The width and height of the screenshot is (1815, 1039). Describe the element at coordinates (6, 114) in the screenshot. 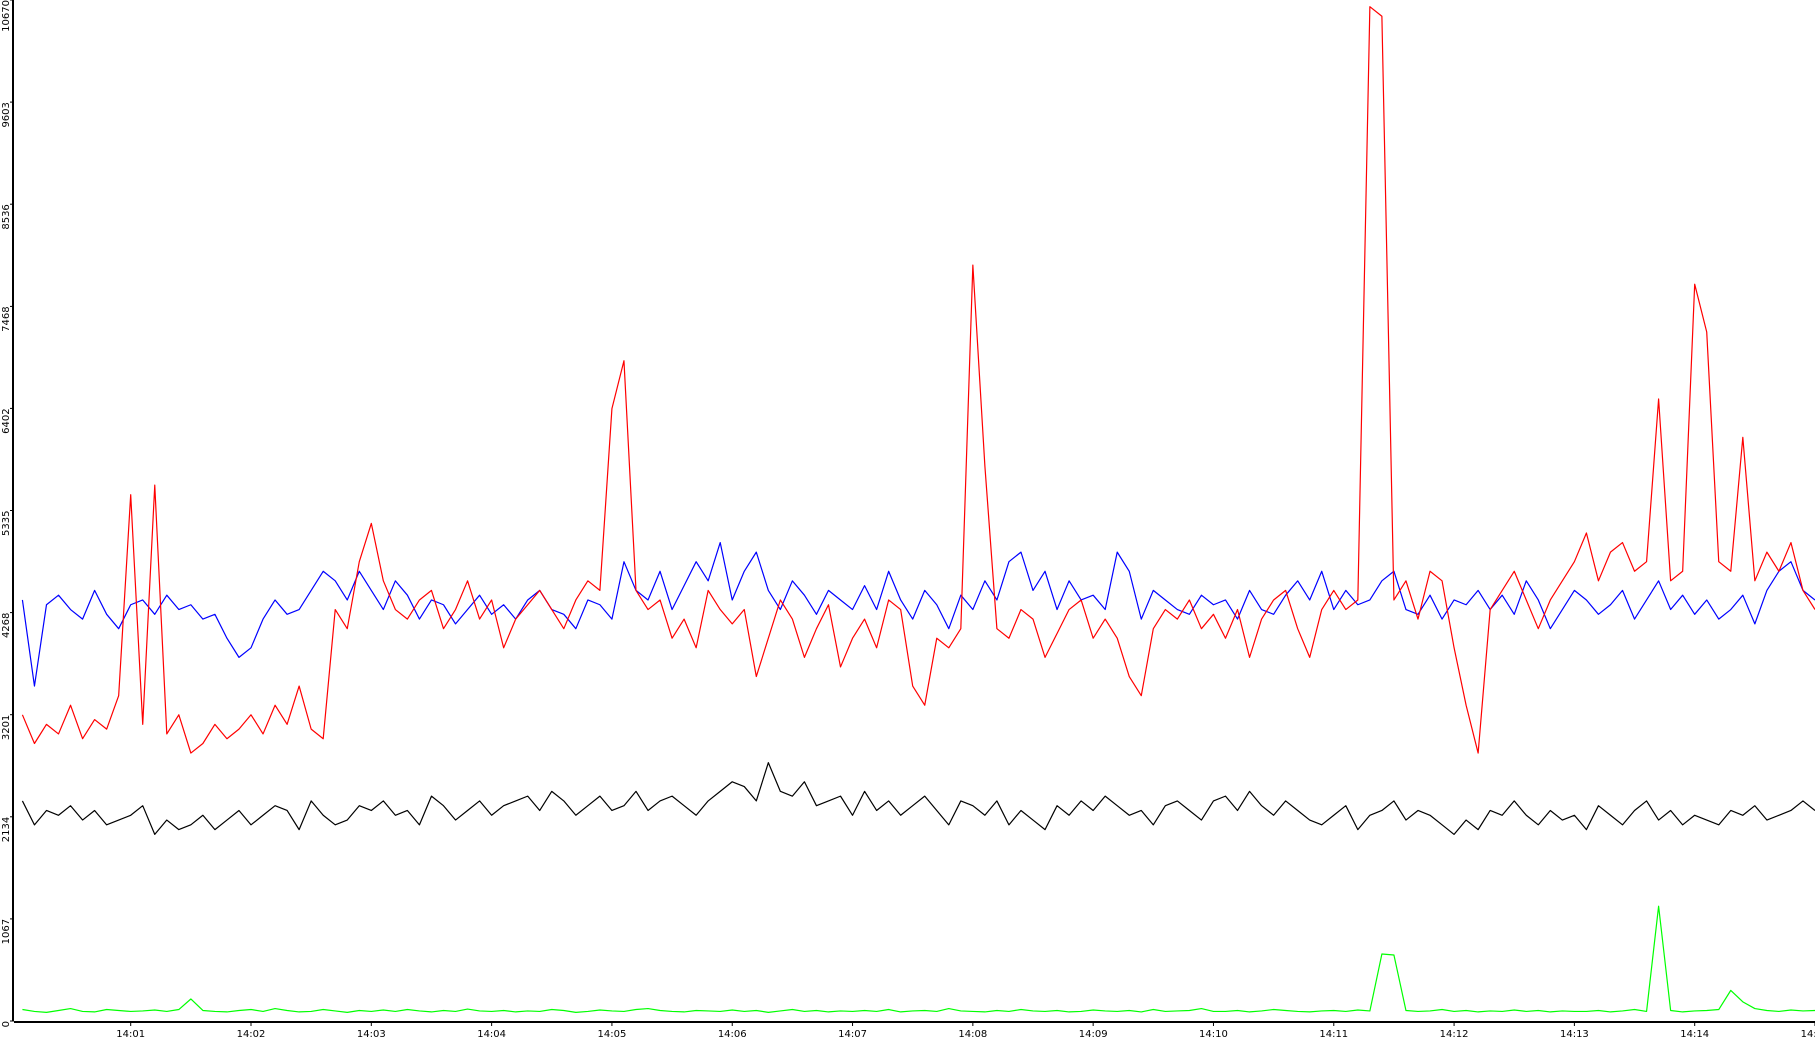

I see `y-tick-label: 9603` at that location.